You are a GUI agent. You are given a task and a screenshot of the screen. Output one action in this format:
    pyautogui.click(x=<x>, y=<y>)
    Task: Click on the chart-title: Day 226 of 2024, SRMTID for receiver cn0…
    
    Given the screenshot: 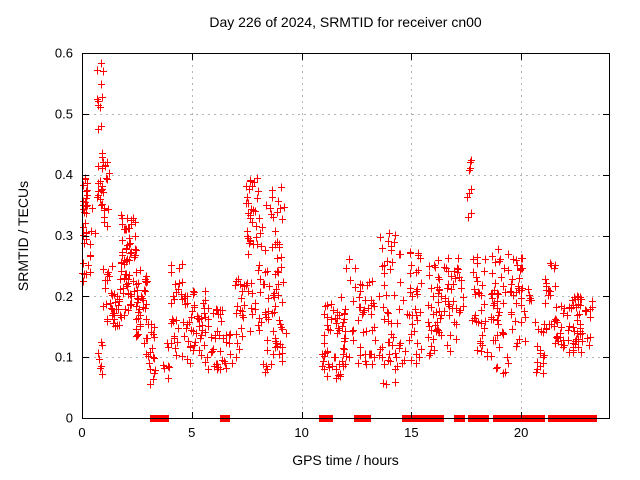 What is the action you would take?
    pyautogui.click(x=345, y=22)
    